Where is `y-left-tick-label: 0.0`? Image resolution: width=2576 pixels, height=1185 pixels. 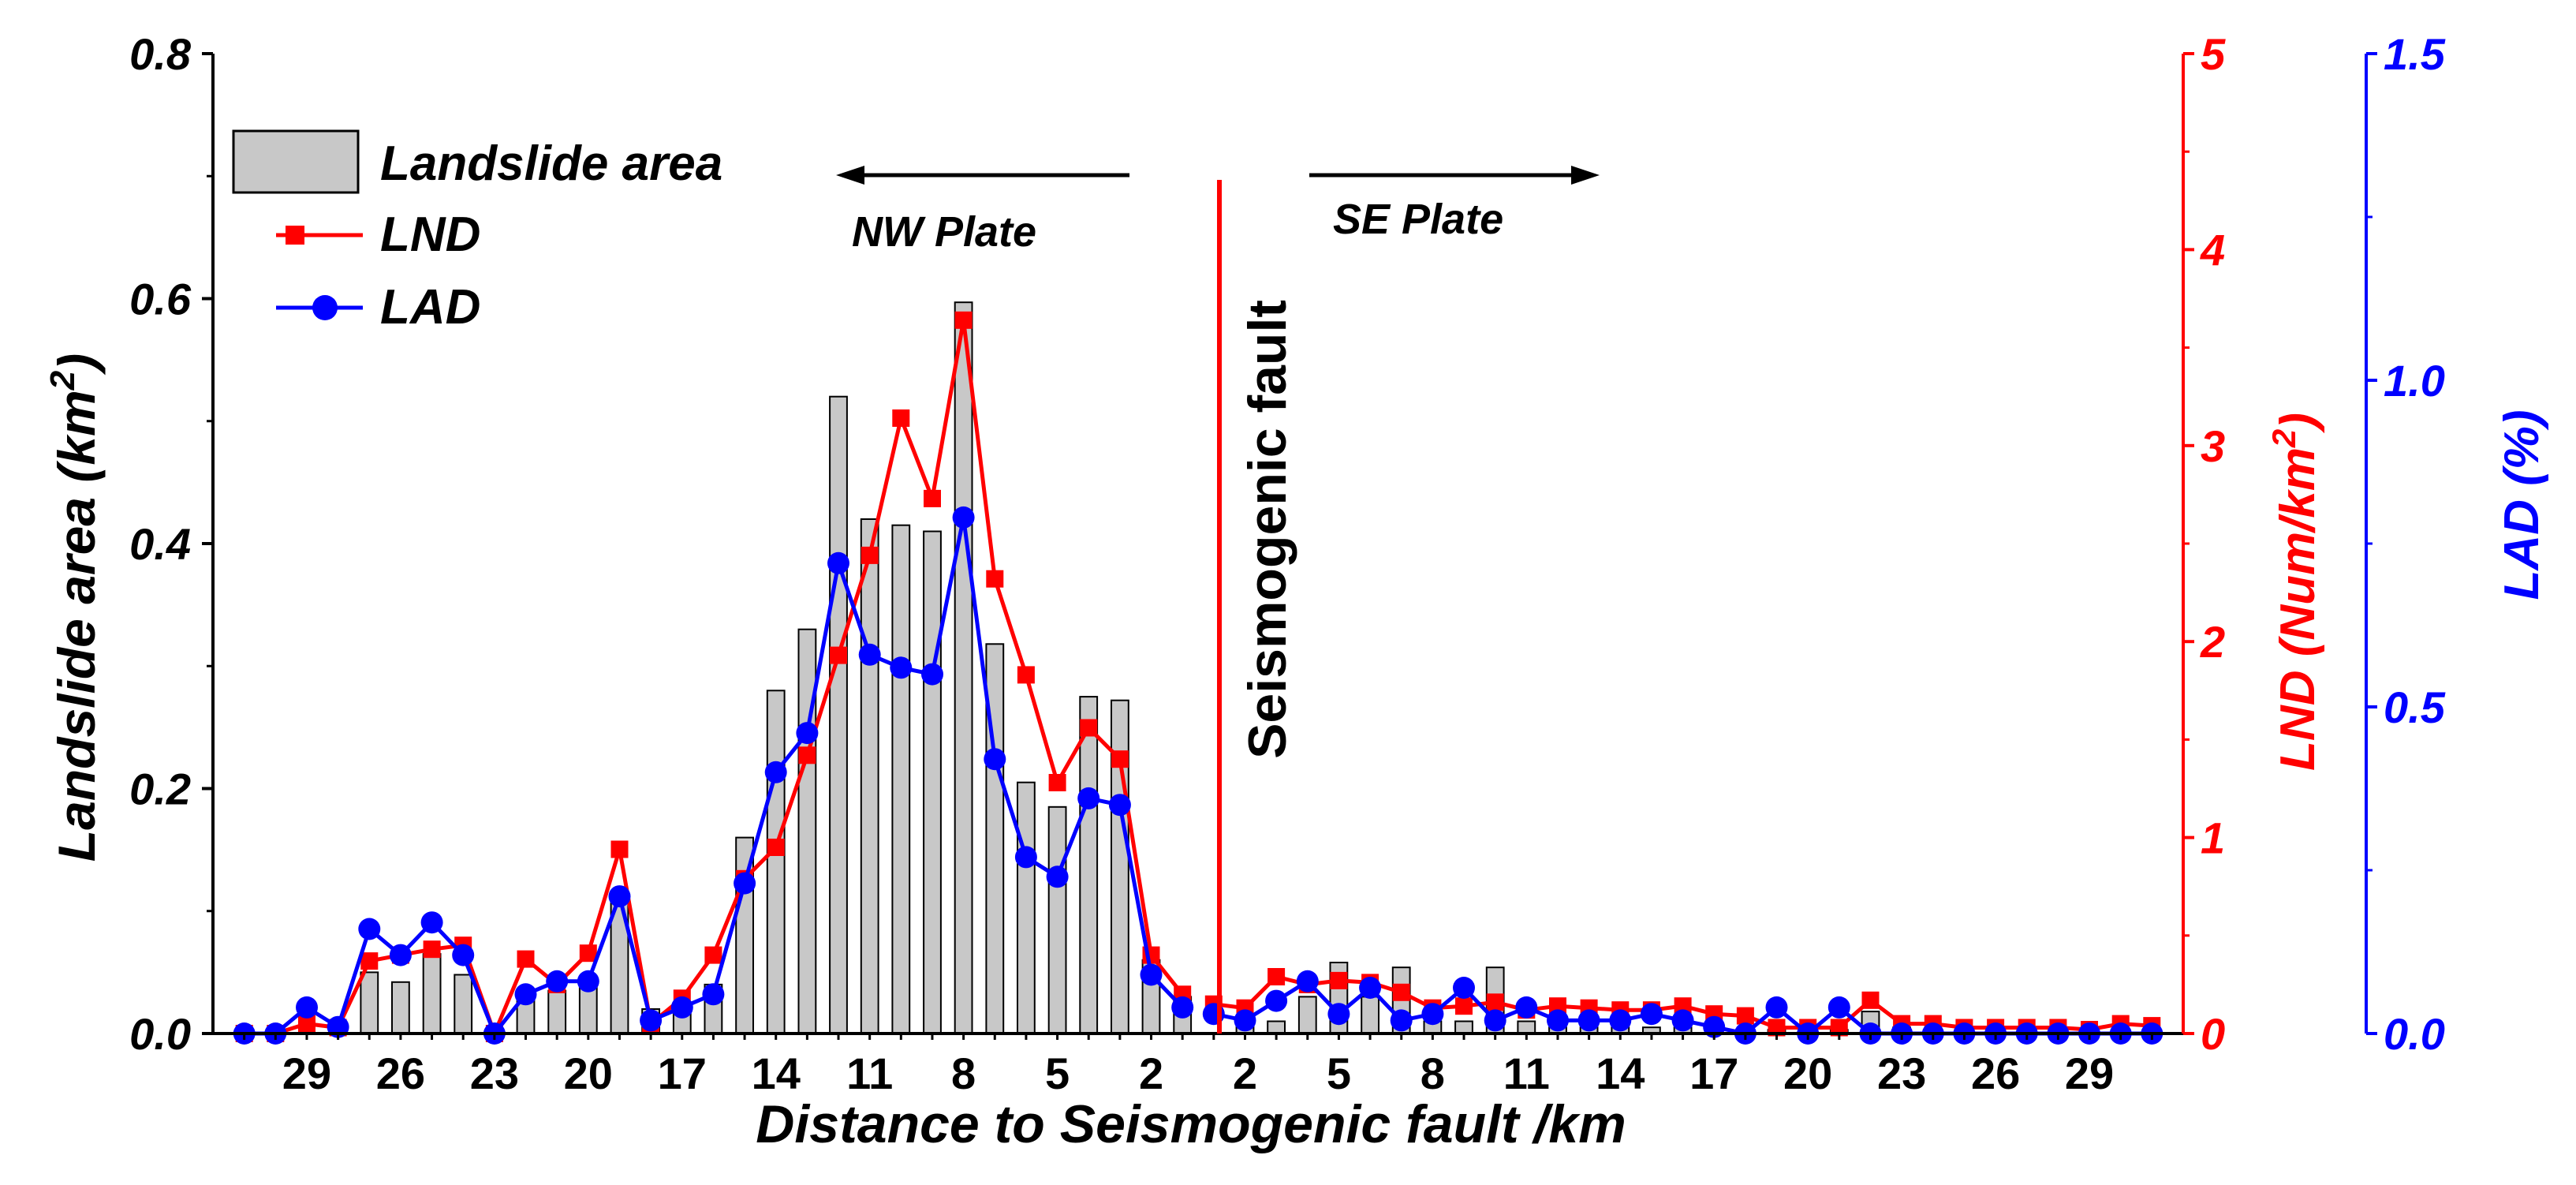
y-left-tick-label: 0.0 is located at coordinates (160, 1034).